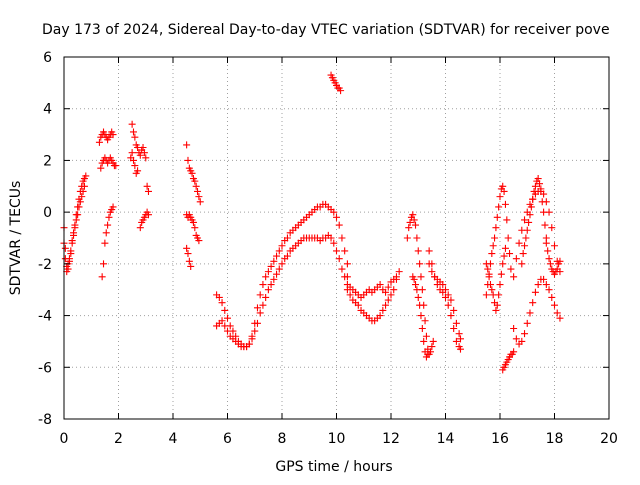 Image resolution: width=640 pixels, height=485 pixels. I want to click on x-tick-label: 20, so click(609, 439).